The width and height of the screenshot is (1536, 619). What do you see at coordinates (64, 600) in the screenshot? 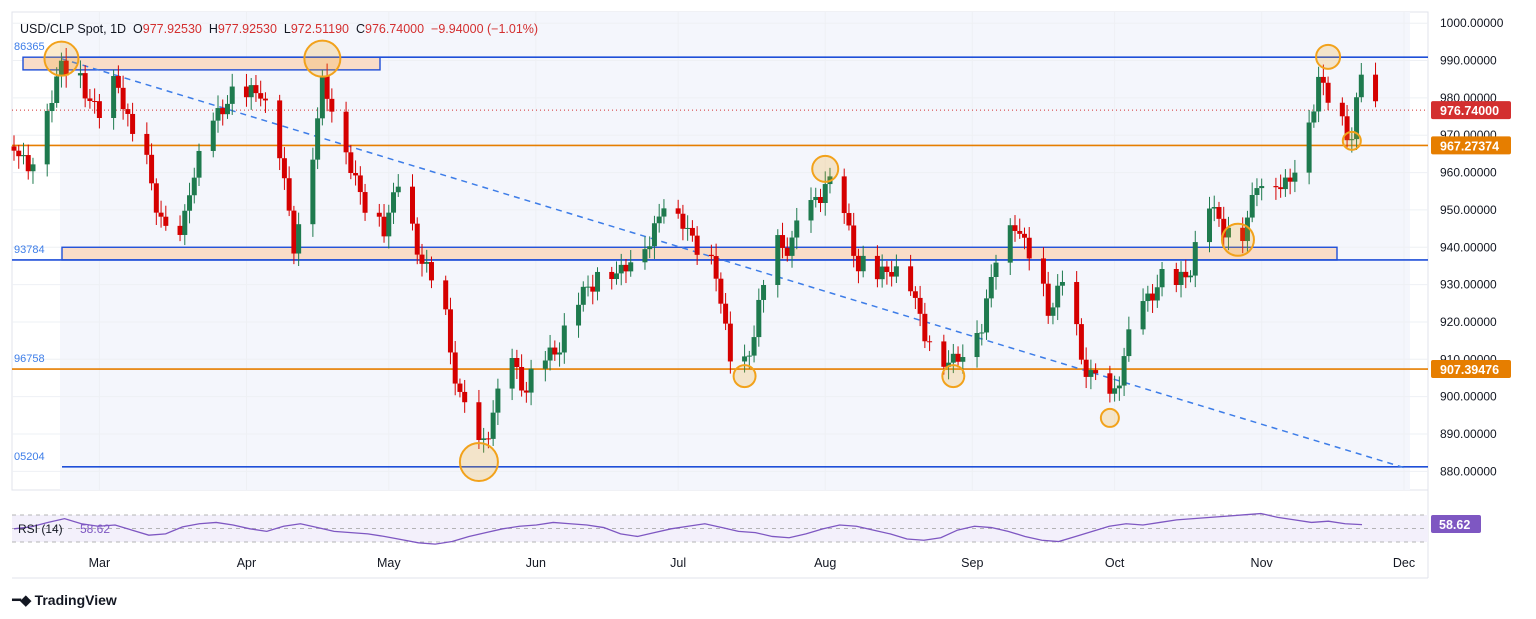
I see `brand: ━◆ TradingView` at bounding box center [64, 600].